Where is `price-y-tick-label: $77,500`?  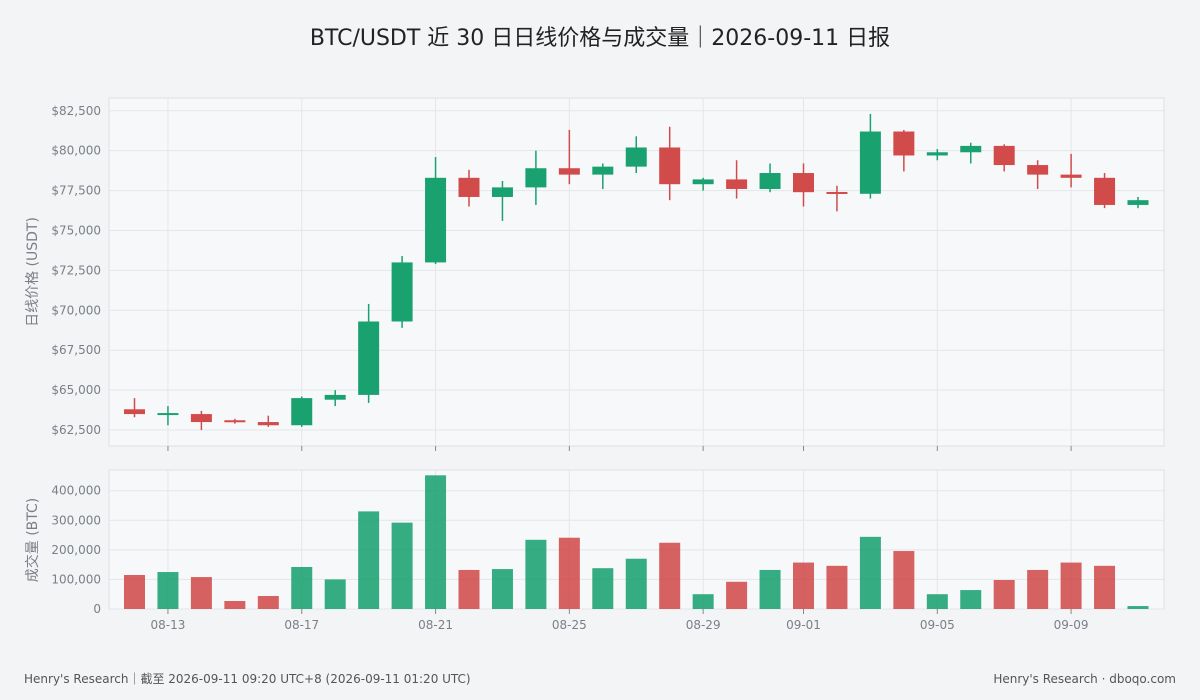 price-y-tick-label: $77,500 is located at coordinates (76, 191).